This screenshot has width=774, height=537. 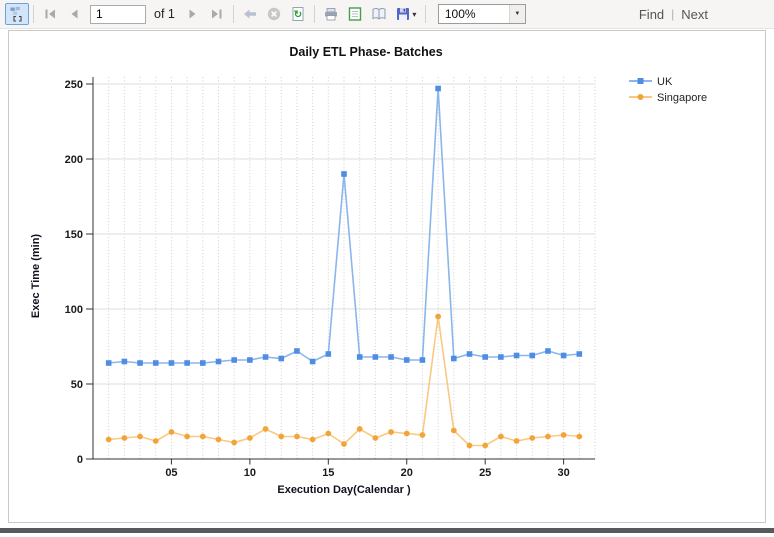 I want to click on print-icon, so click(x=330, y=14).